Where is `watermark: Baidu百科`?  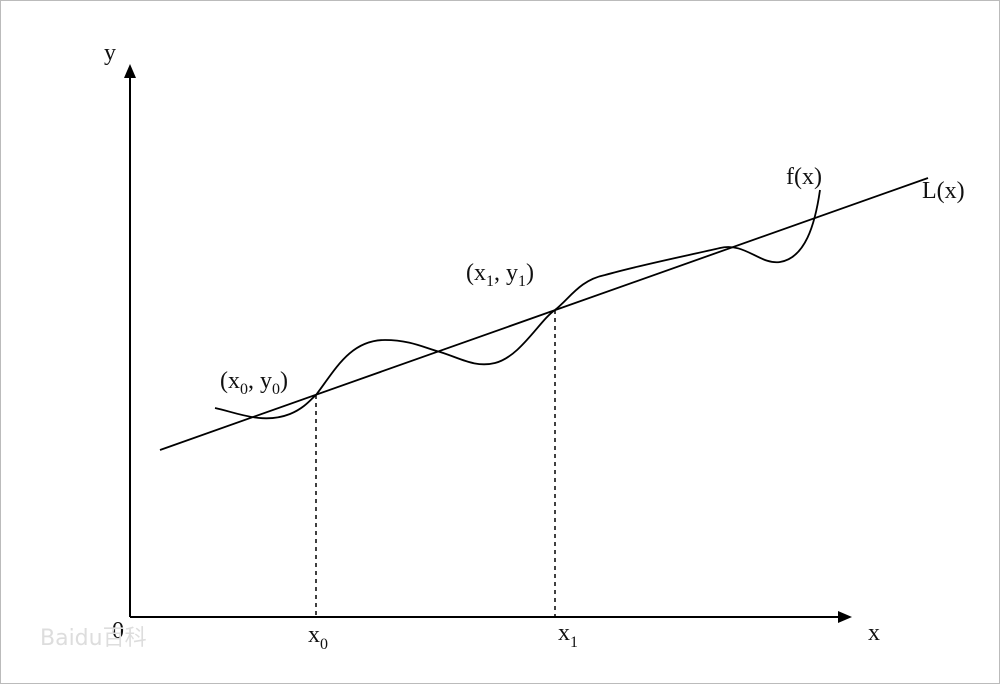
watermark: Baidu百科 is located at coordinates (93, 638).